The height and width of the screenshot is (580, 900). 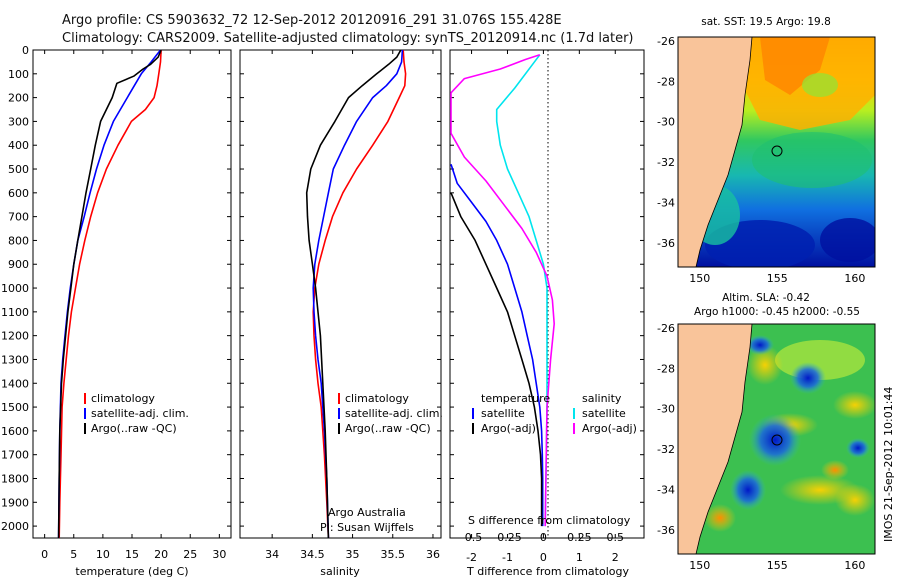 What do you see at coordinates (503, 413) in the screenshot?
I see `legend-temp-satellite: satellite` at bounding box center [503, 413].